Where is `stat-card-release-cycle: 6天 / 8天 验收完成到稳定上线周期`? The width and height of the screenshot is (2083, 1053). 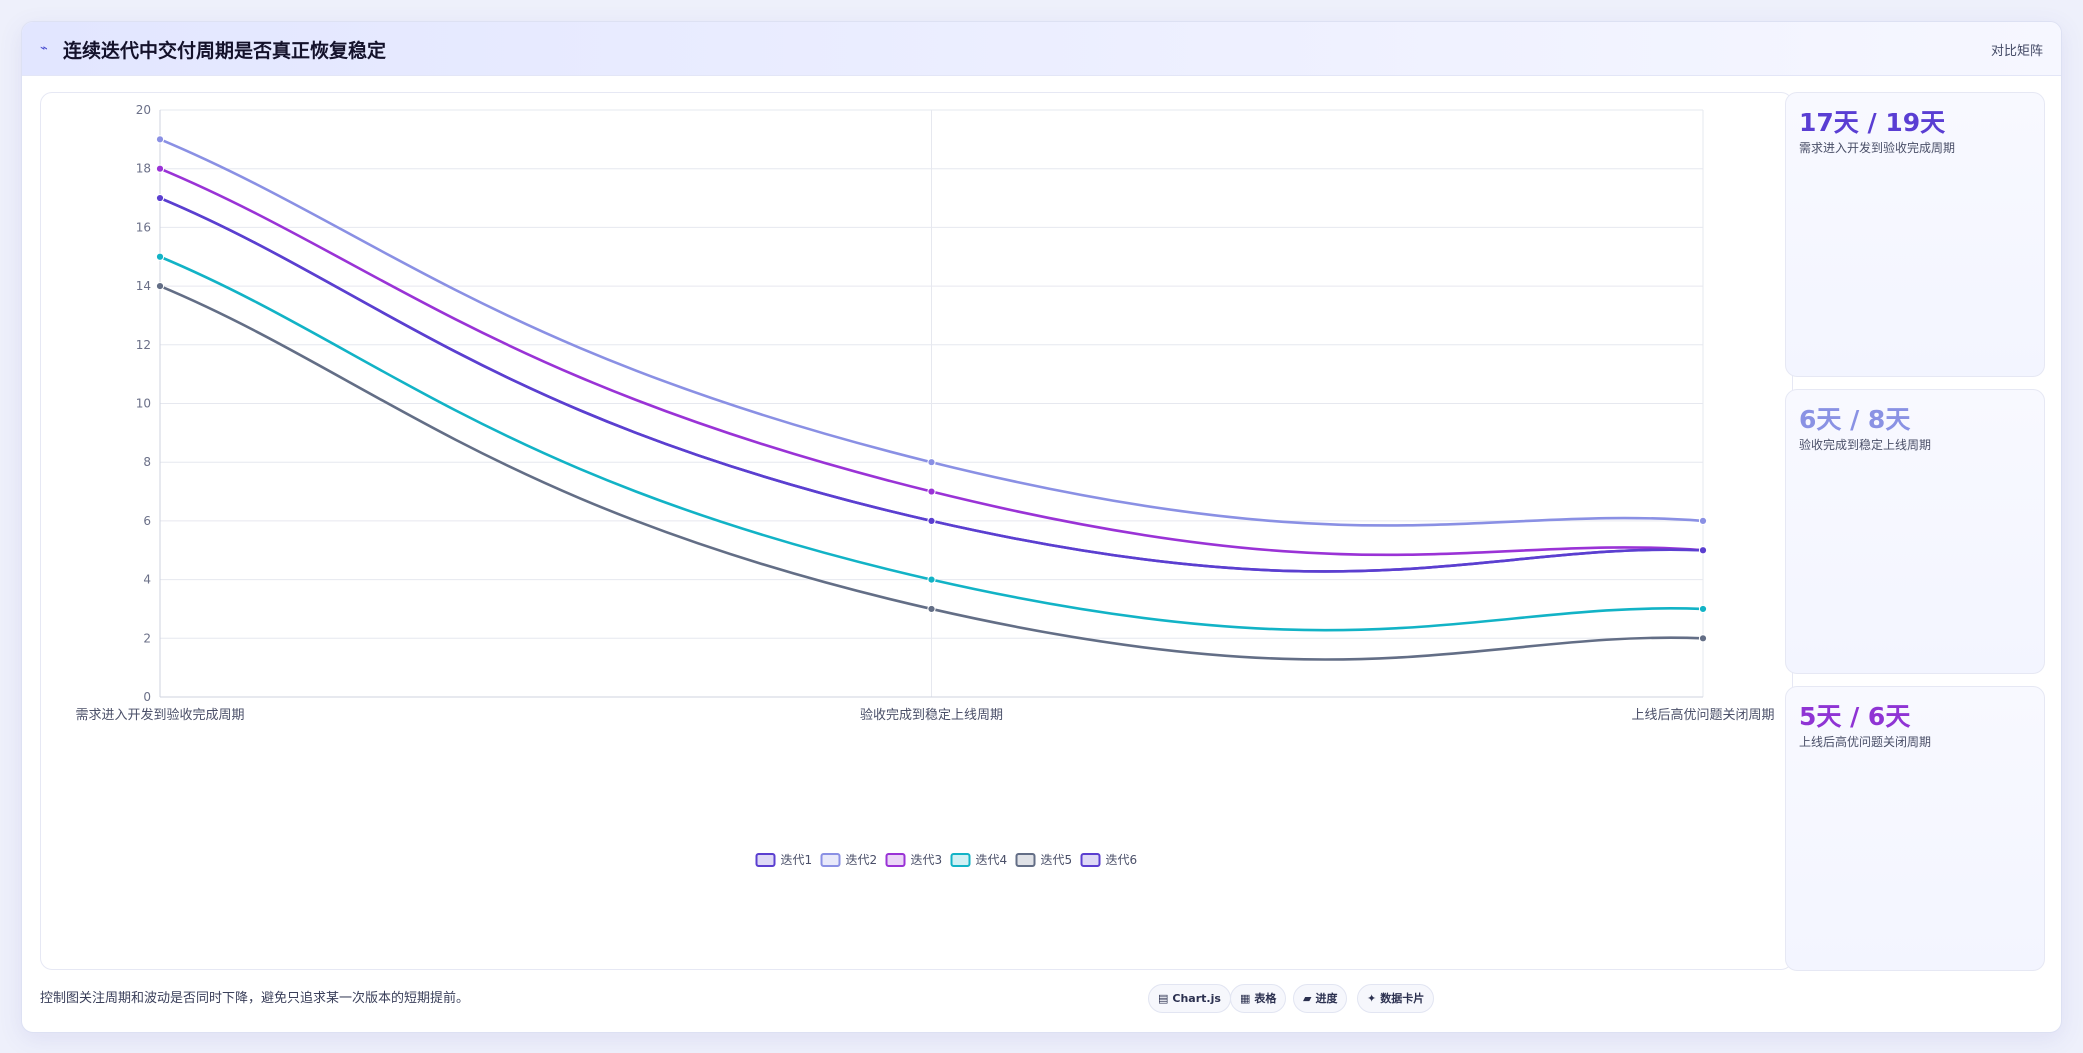
stat-card-release-cycle: 6天 / 8天 验收完成到稳定上线周期 is located at coordinates (1915, 531).